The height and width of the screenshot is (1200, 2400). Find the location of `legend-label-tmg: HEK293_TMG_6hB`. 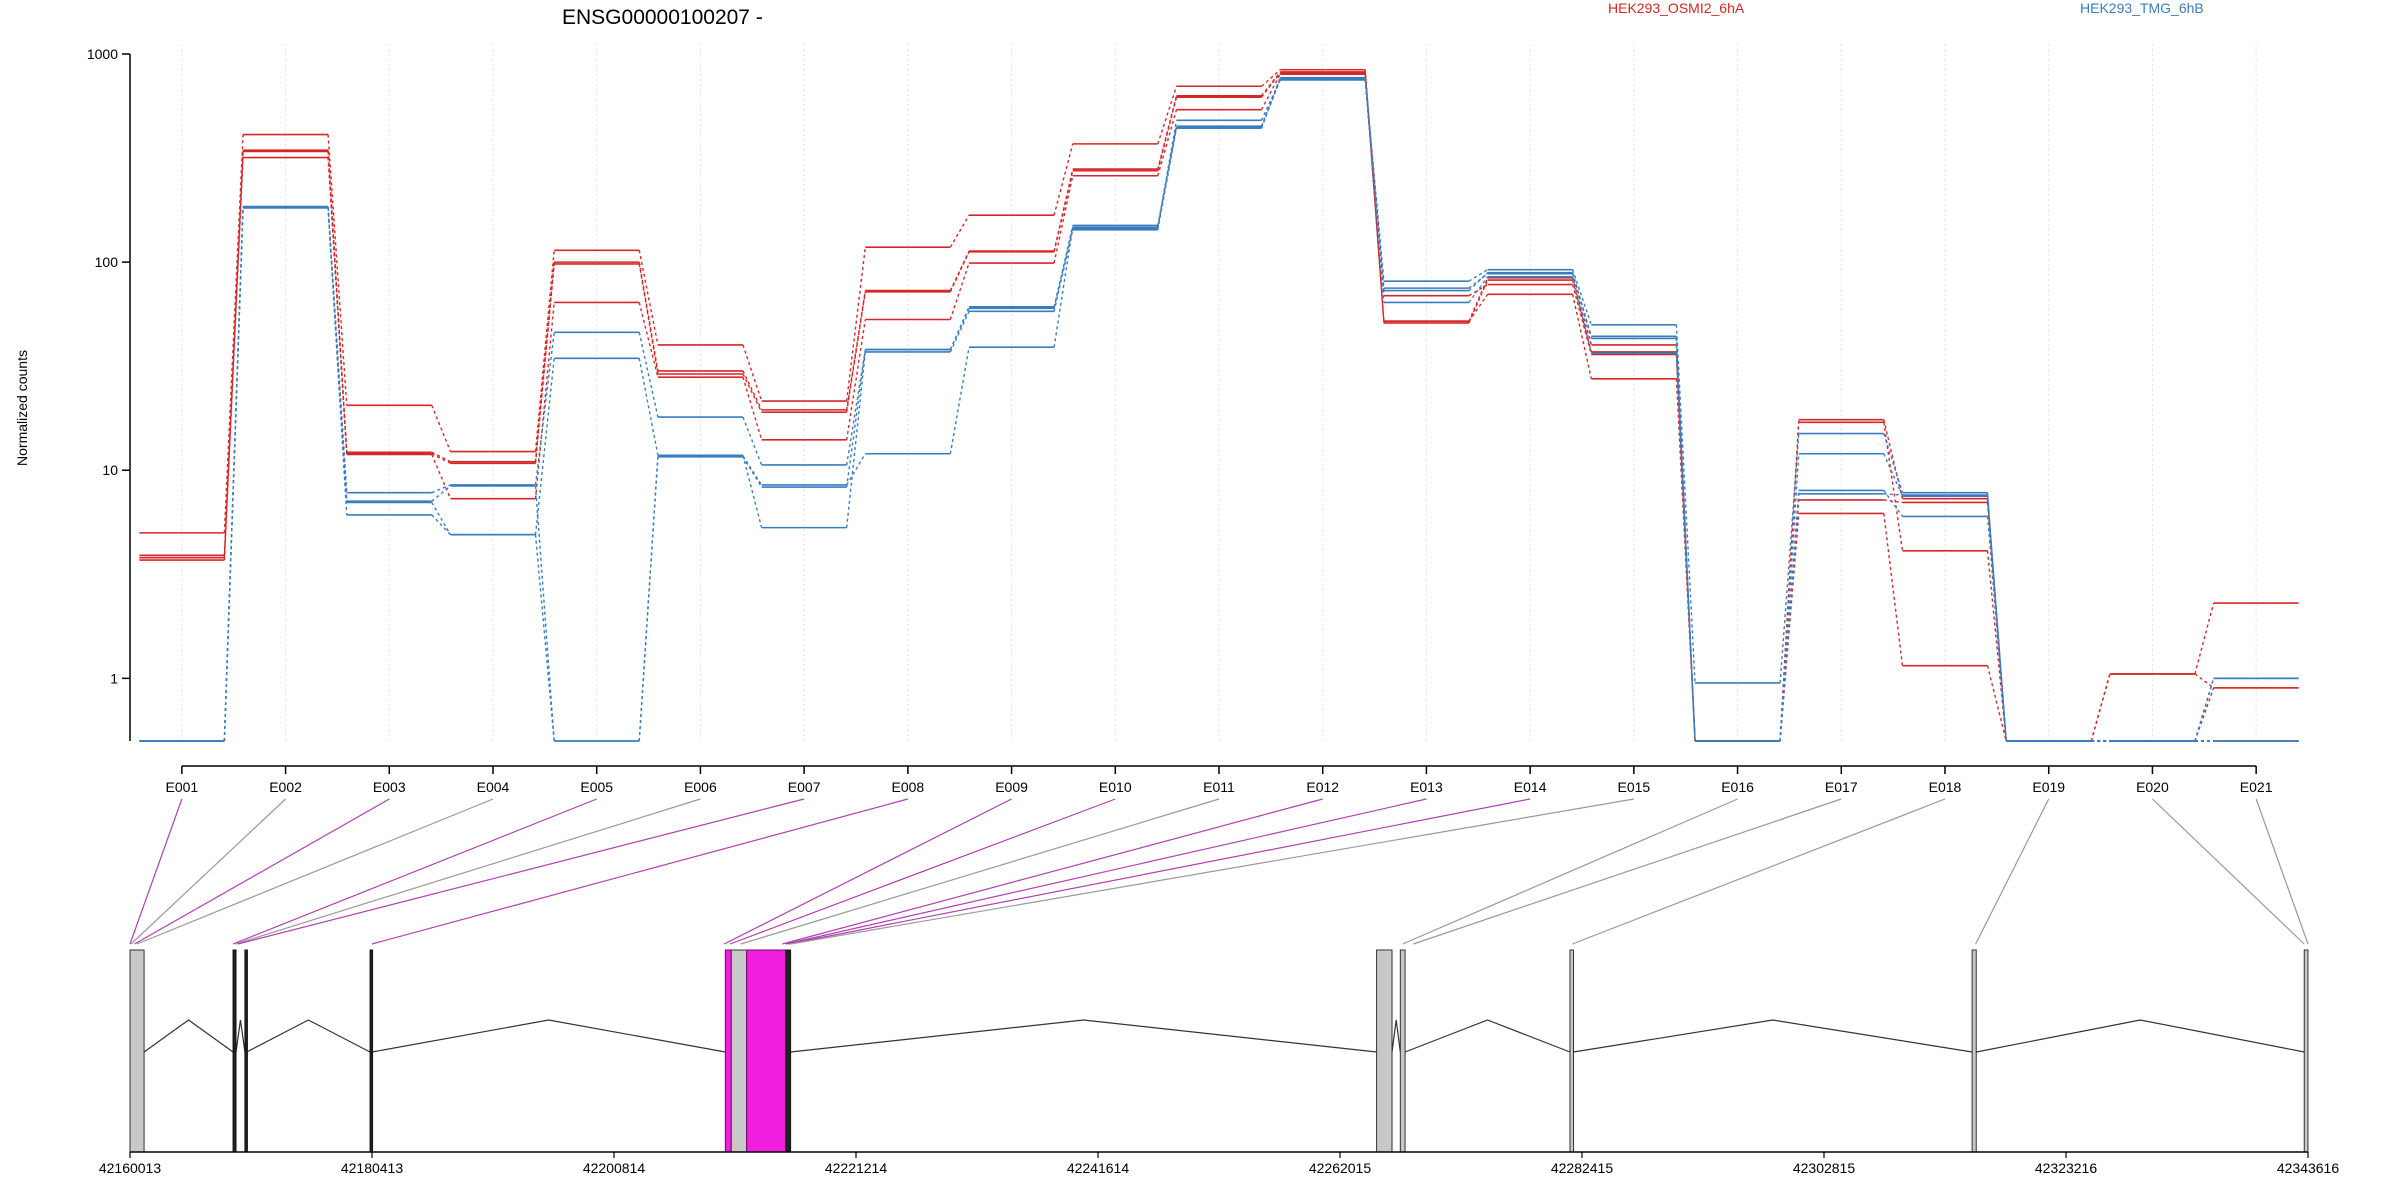

legend-label-tmg: HEK293_TMG_6hB is located at coordinates (2142, 8).